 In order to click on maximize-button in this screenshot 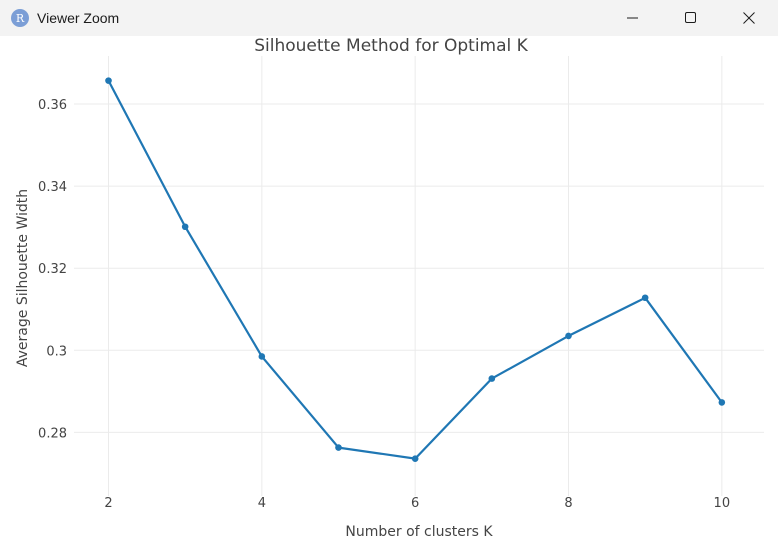, I will do `click(691, 18)`.